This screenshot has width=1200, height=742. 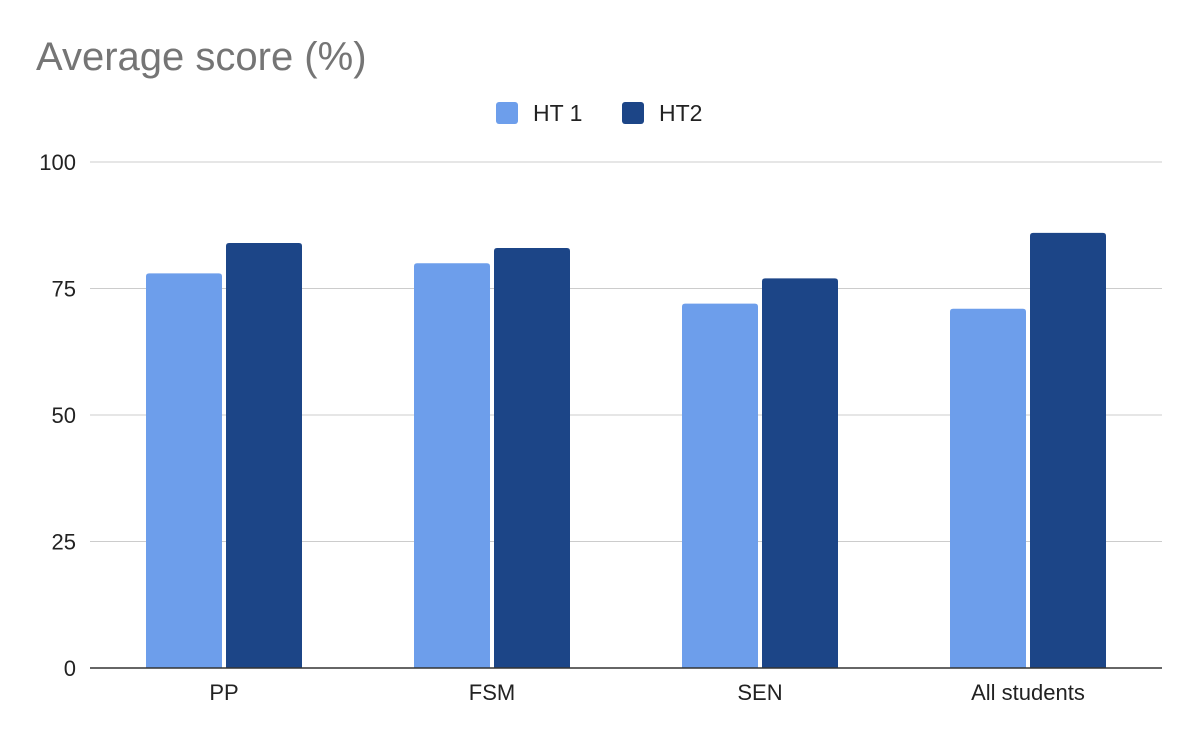 I want to click on x-category-label: All students, so click(x=1028, y=692).